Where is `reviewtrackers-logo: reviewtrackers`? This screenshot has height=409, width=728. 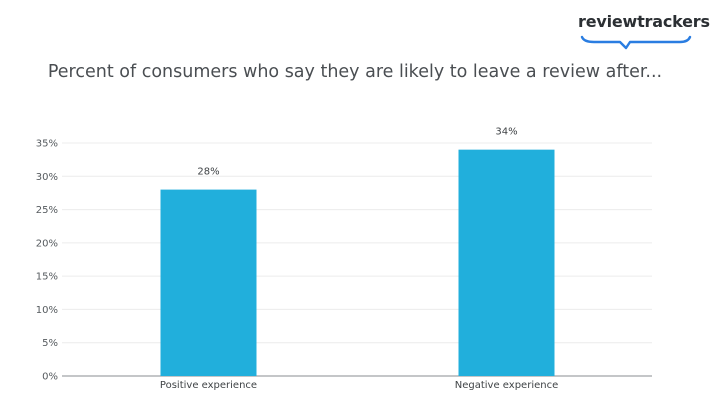 reviewtrackers-logo: reviewtrackers is located at coordinates (647, 32).